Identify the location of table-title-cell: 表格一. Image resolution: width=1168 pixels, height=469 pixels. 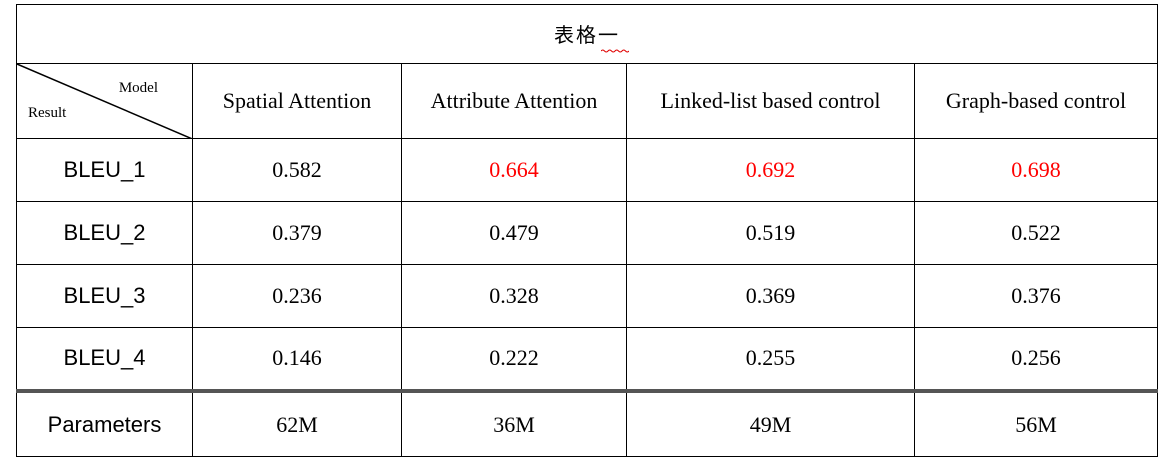
(587, 34).